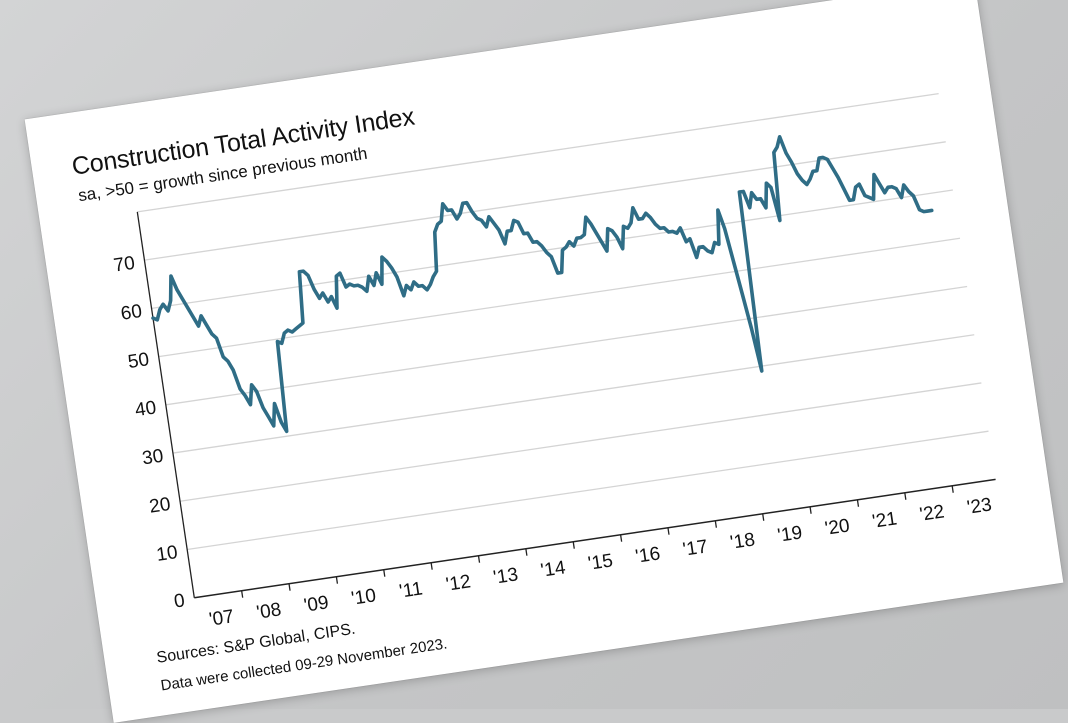 The width and height of the screenshot is (1068, 723). I want to click on x-tick-label-2014: '14, so click(553, 569).